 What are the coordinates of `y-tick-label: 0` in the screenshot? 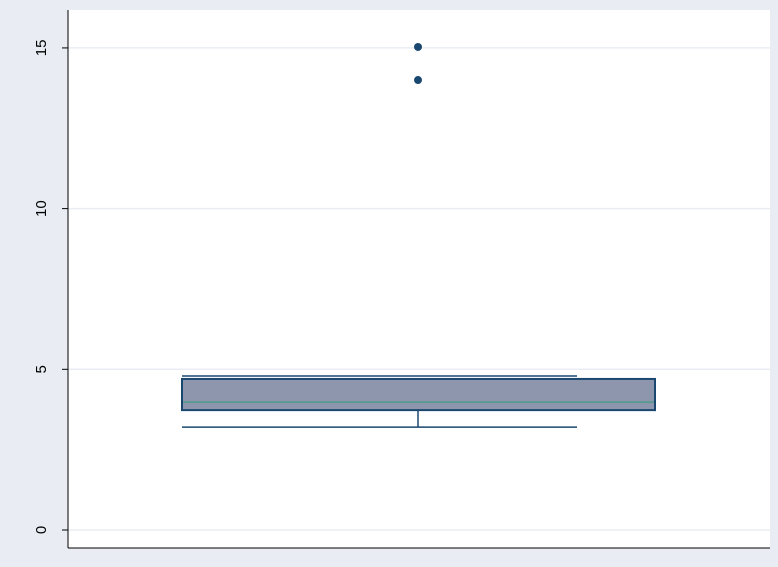 It's located at (41, 530).